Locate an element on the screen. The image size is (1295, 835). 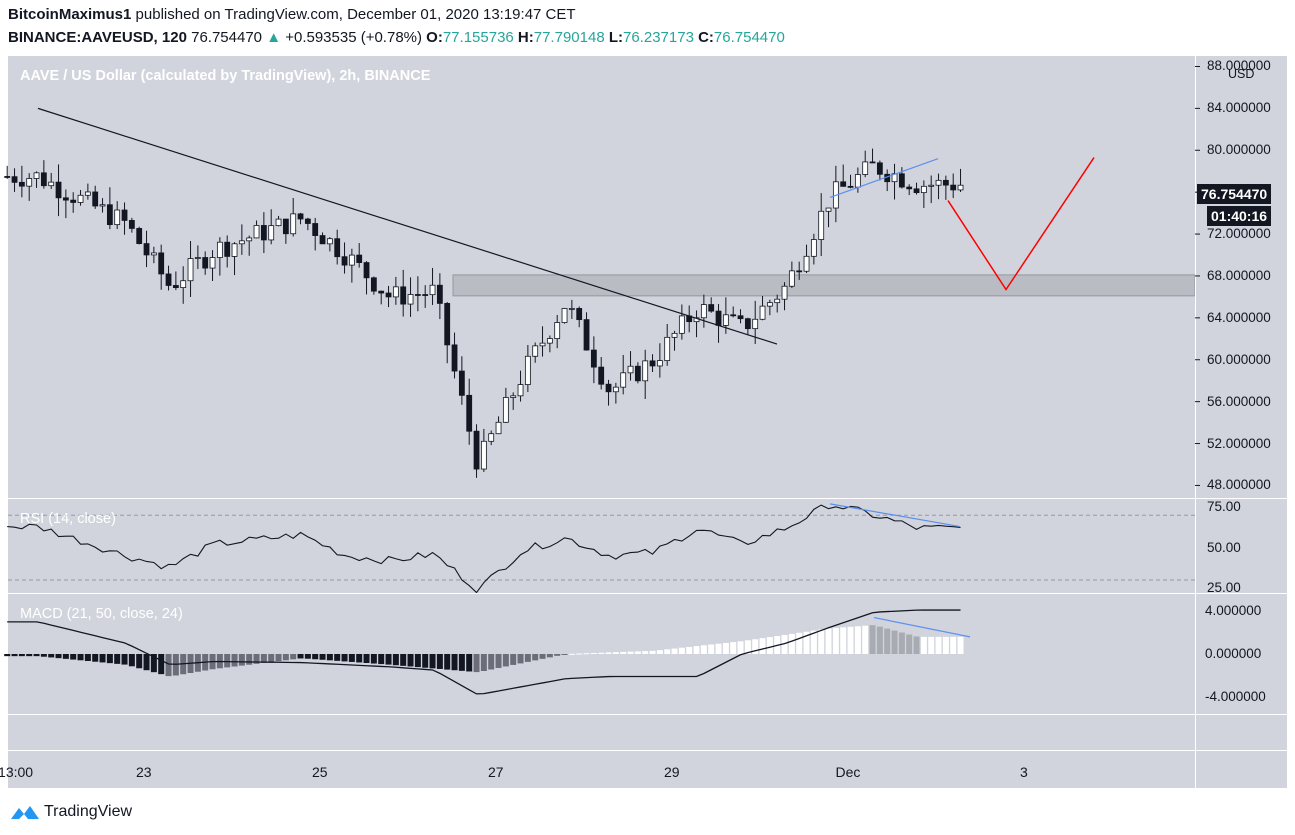
time-tick-label: 27 is located at coordinates (496, 772).